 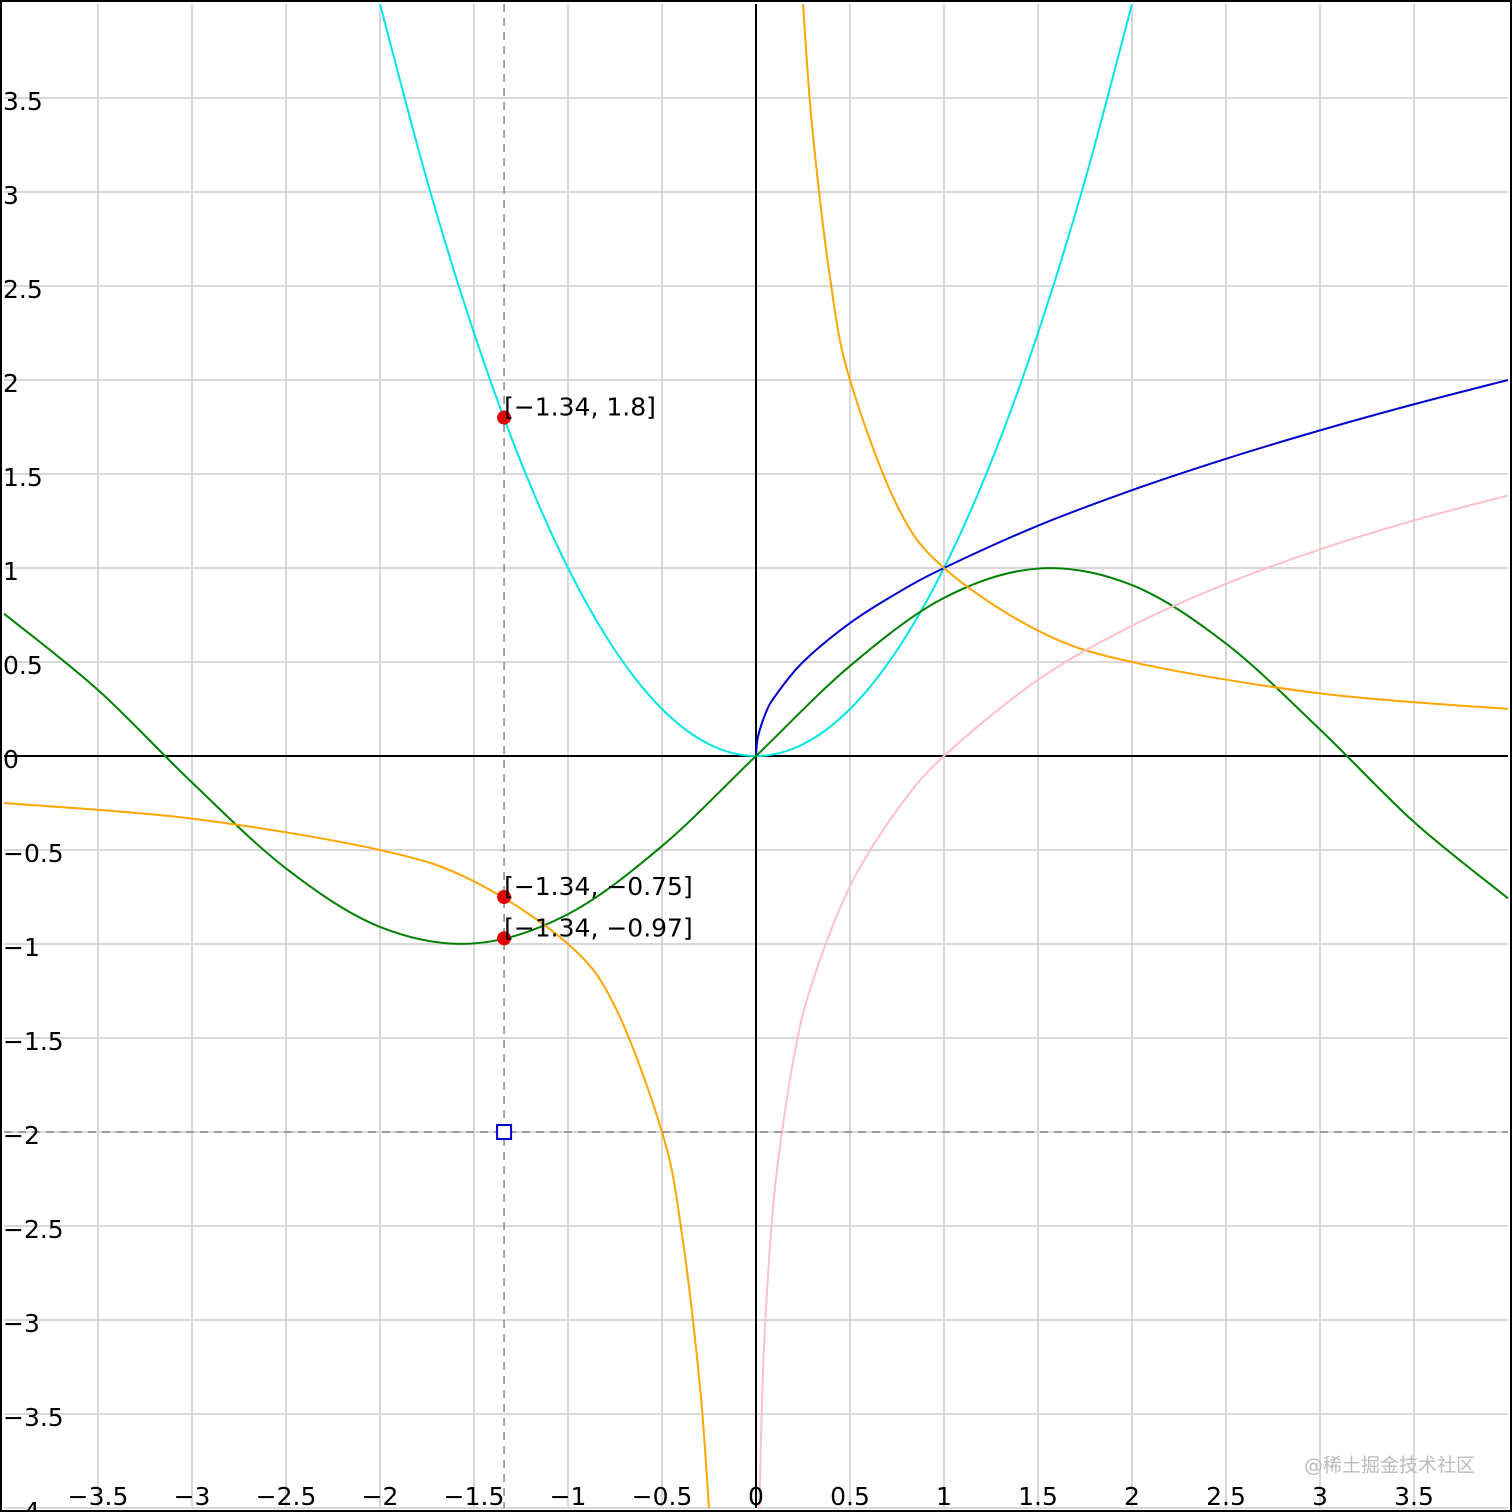 What do you see at coordinates (662, 1496) in the screenshot?
I see `x-tick-label: −0.5` at bounding box center [662, 1496].